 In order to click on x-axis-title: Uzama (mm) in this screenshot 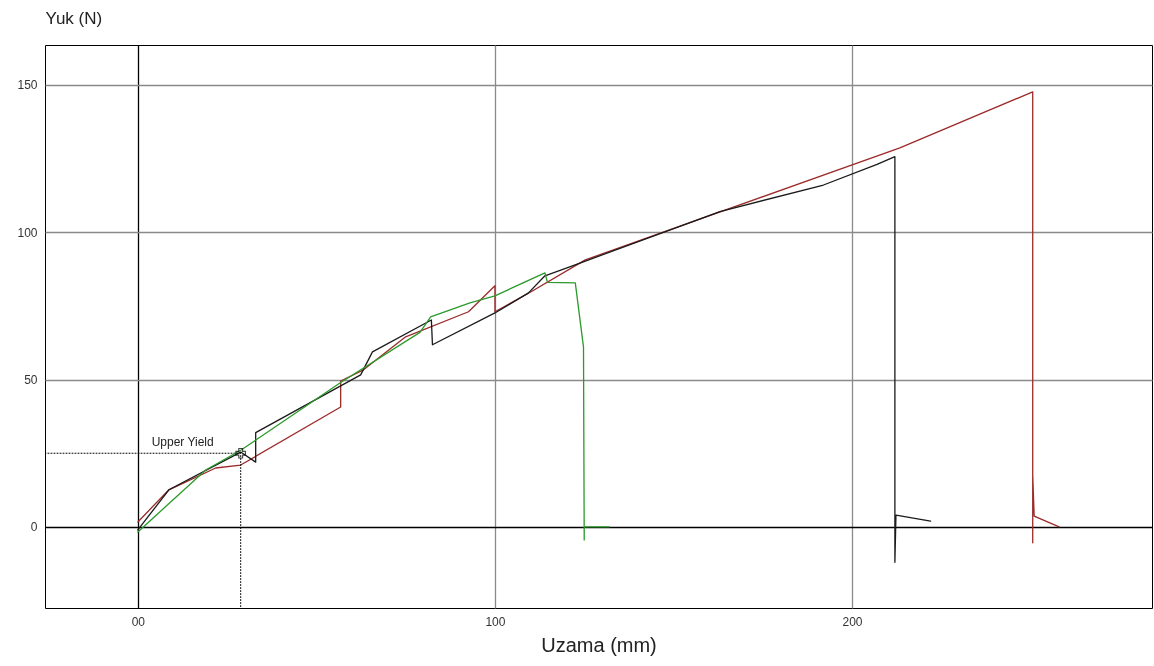, I will do `click(599, 644)`.